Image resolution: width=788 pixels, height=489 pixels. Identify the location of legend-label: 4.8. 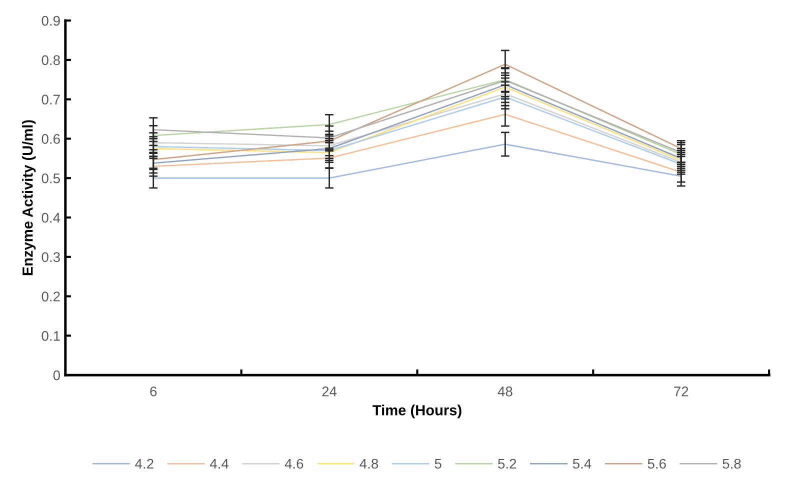
(369, 463).